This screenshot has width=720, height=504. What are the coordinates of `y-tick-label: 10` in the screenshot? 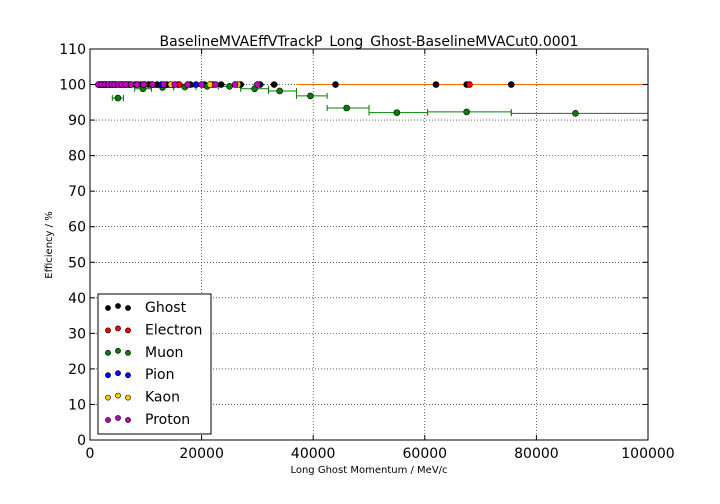 It's located at (77, 405).